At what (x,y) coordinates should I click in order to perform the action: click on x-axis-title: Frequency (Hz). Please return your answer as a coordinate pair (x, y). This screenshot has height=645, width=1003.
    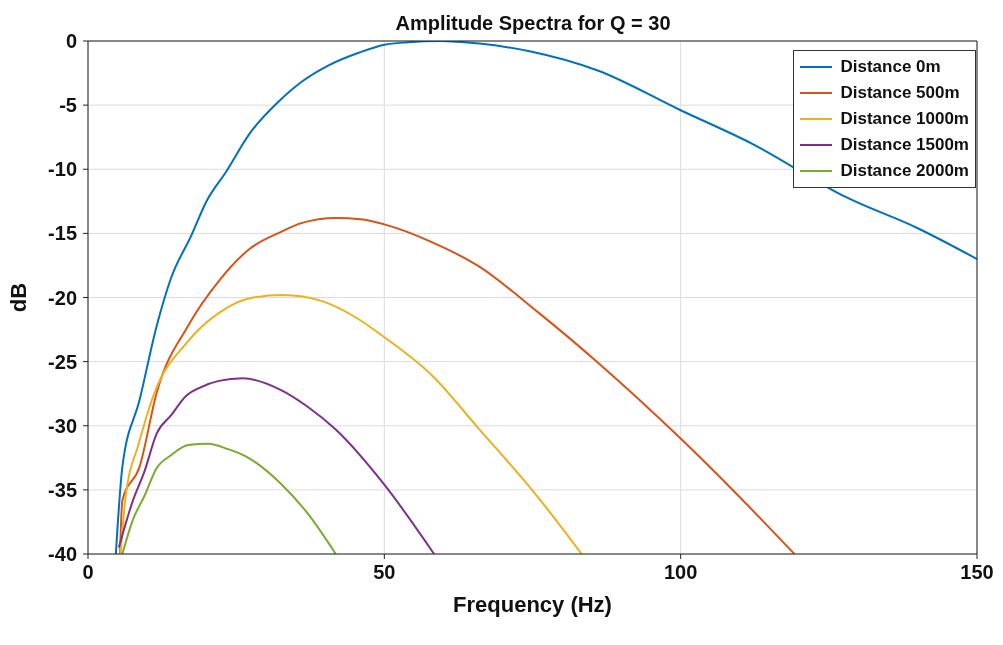
    Looking at the image, I should click on (532, 604).